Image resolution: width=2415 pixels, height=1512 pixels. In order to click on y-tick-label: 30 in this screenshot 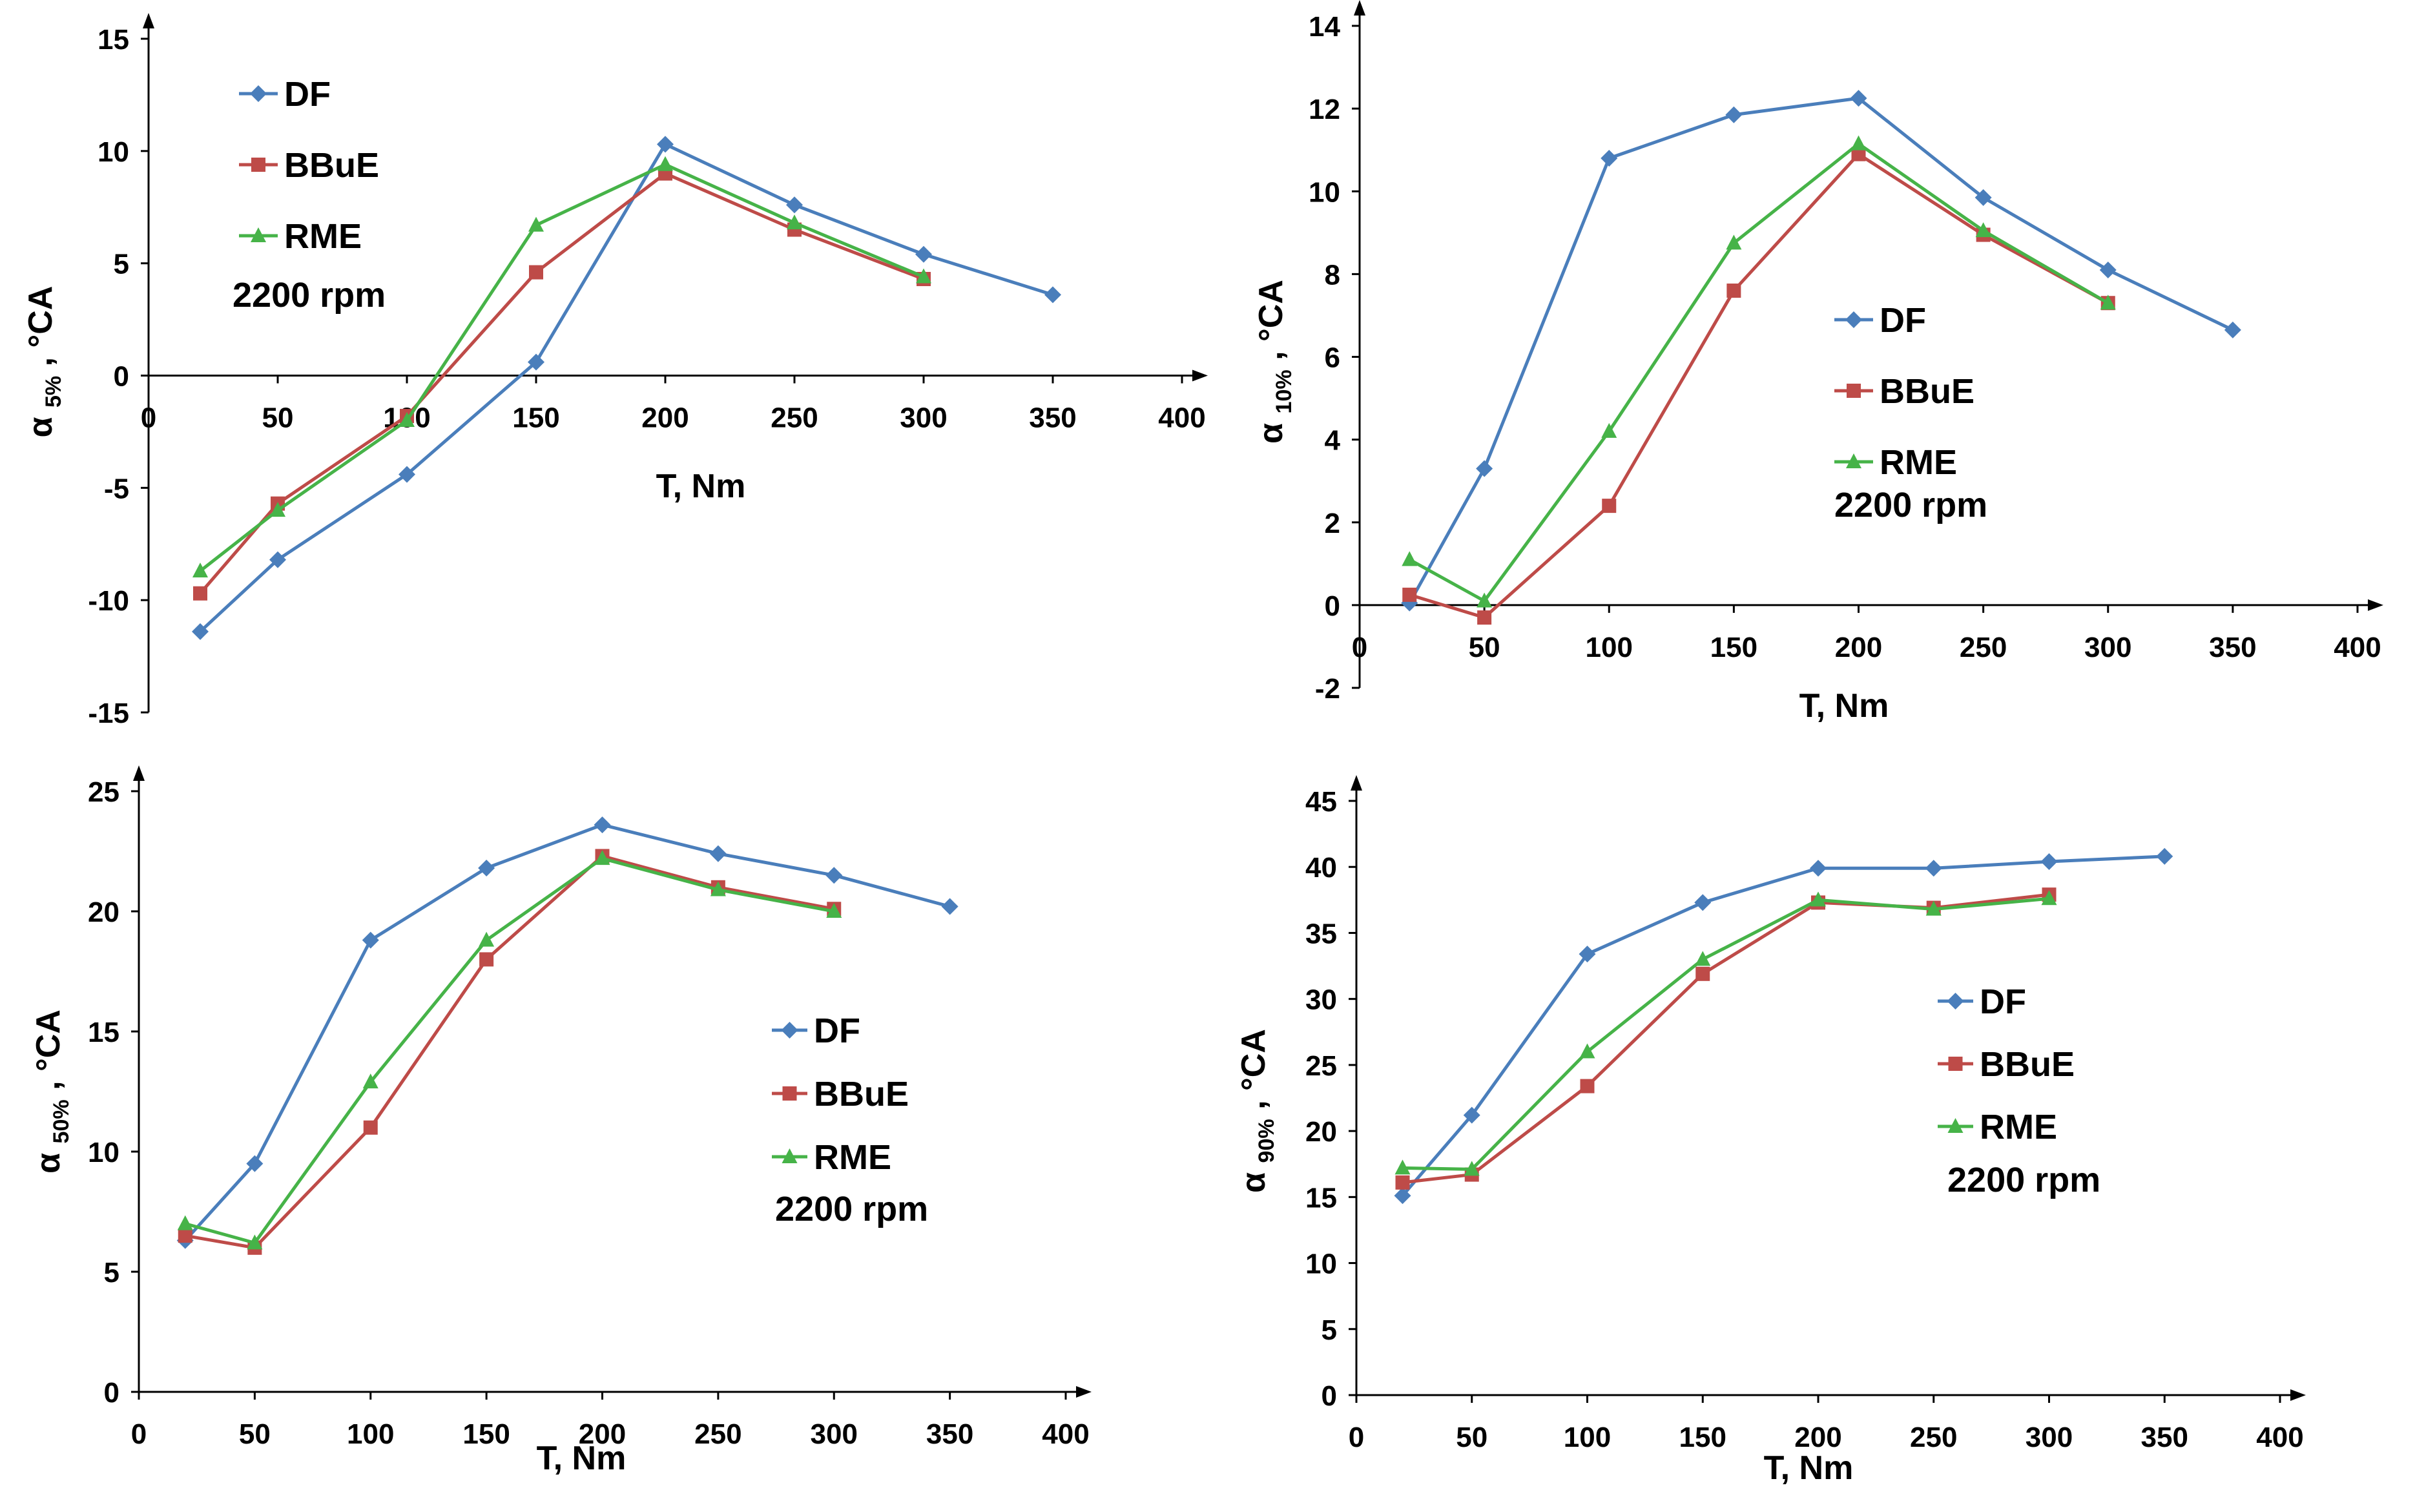, I will do `click(1321, 1000)`.